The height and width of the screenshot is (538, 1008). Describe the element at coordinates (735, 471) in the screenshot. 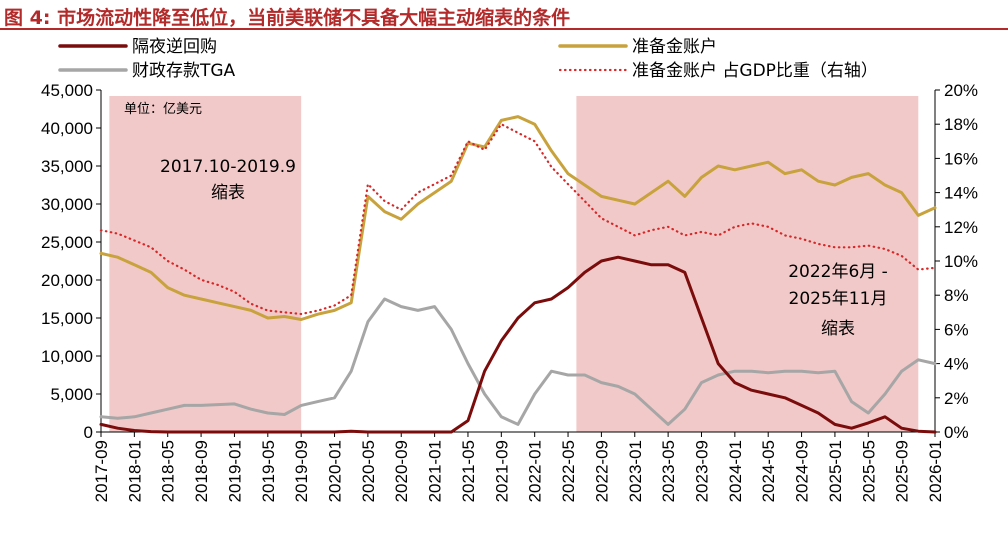

I see `x-tick-label: 2024-01` at that location.